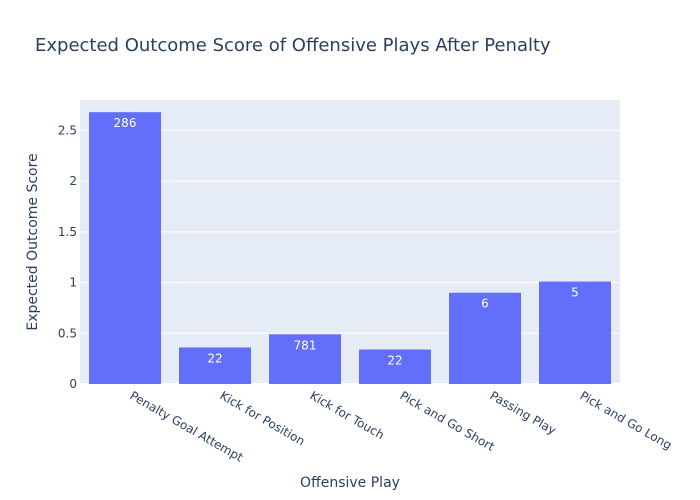  I want to click on y-tick-label: 1.5, so click(67, 232).